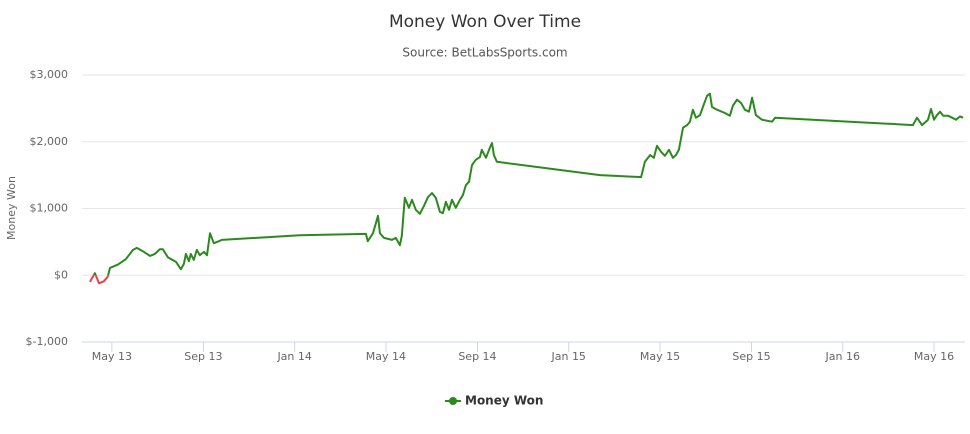  I want to click on x-tick-label: Sep 15, so click(751, 356).